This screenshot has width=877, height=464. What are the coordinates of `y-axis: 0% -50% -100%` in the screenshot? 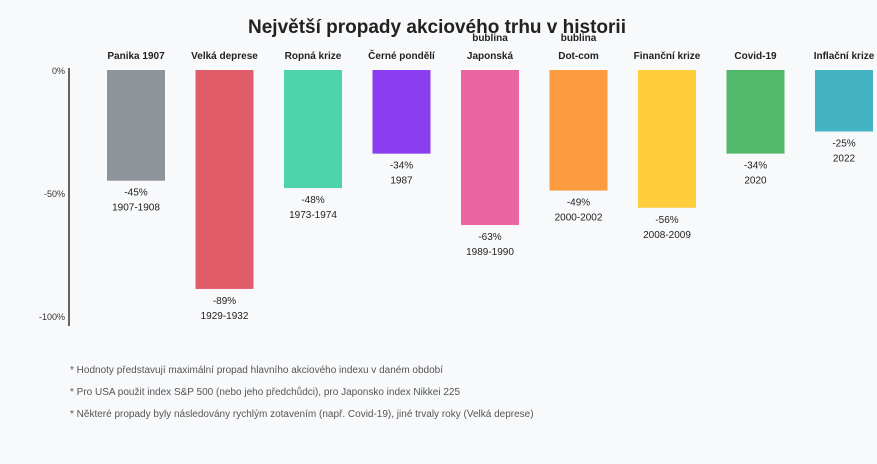 It's located at (54, 196).